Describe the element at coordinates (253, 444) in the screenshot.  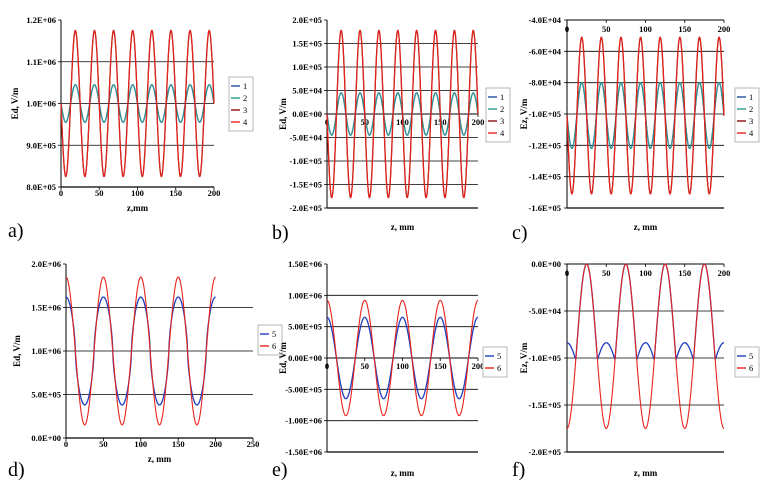
I see `x-tick-label: 250` at that location.